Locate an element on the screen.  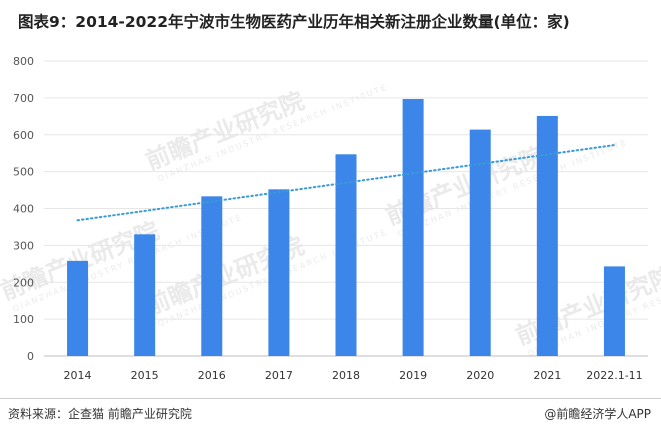
y-axis: 0 100 200 300 400 500 600 700 800 is located at coordinates (23, 209).